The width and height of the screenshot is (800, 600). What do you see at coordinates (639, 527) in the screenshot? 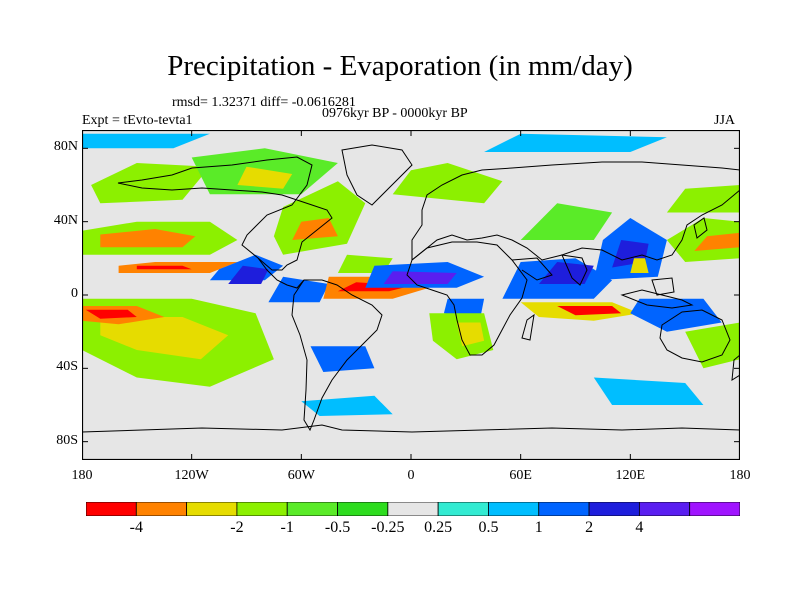
I see `colorbar-label-9: 4` at bounding box center [639, 527].